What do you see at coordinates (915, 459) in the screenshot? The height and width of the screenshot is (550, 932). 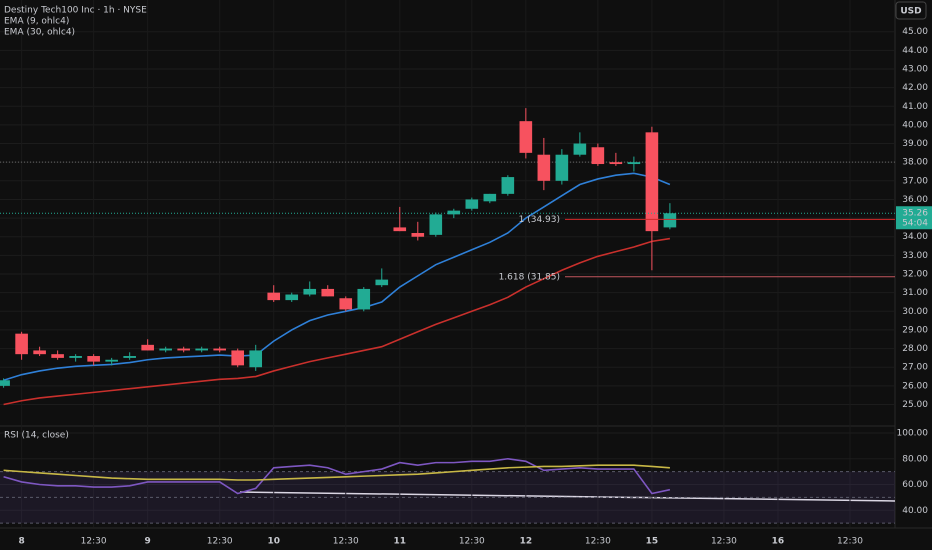 I see `y-tick-label: 80.00` at bounding box center [915, 459].